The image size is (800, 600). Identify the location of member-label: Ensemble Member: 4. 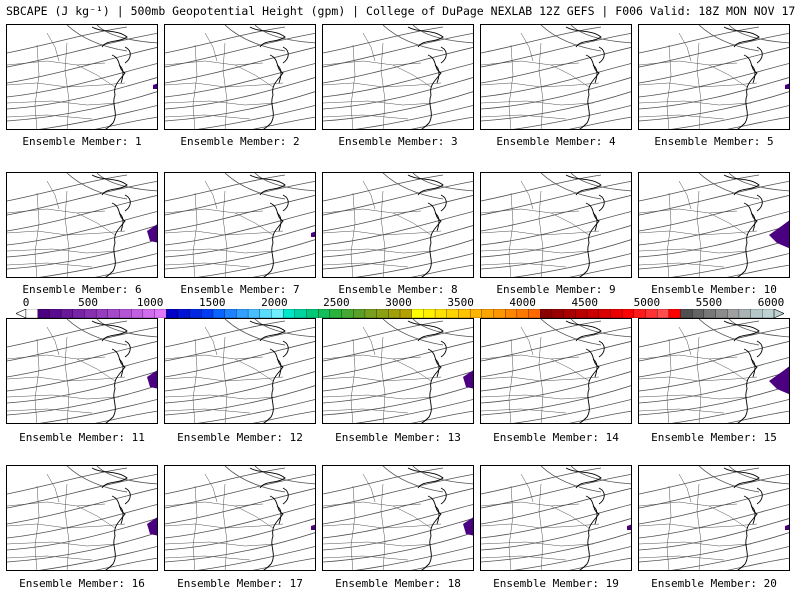
(556, 141).